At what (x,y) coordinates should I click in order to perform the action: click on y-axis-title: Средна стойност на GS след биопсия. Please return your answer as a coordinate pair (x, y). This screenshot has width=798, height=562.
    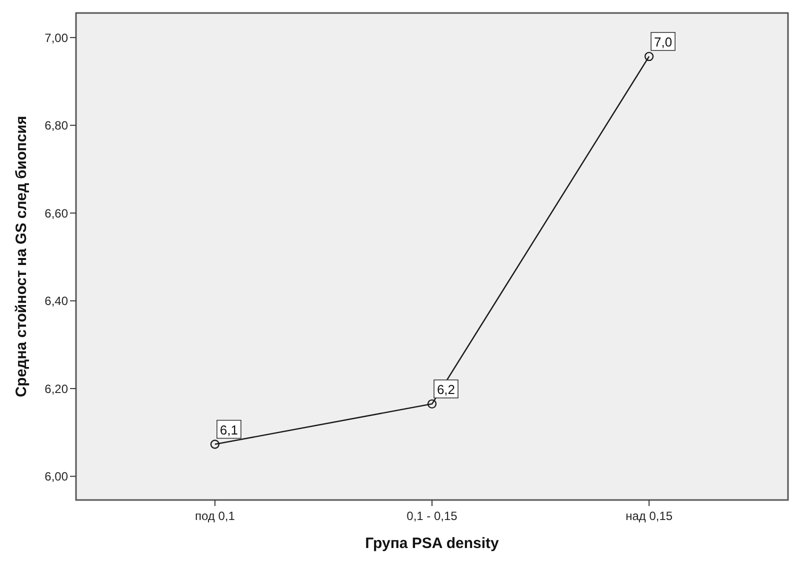
    Looking at the image, I should click on (21, 257).